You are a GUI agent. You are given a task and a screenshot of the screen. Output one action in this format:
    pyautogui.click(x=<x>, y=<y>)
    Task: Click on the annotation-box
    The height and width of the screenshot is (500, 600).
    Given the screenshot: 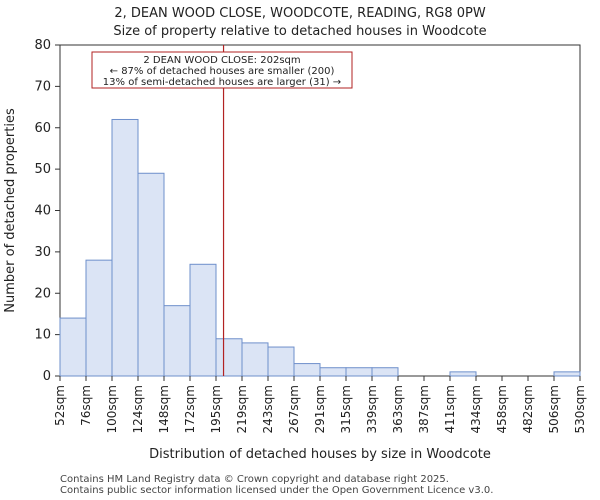 What is the action you would take?
    pyautogui.click(x=222, y=70)
    